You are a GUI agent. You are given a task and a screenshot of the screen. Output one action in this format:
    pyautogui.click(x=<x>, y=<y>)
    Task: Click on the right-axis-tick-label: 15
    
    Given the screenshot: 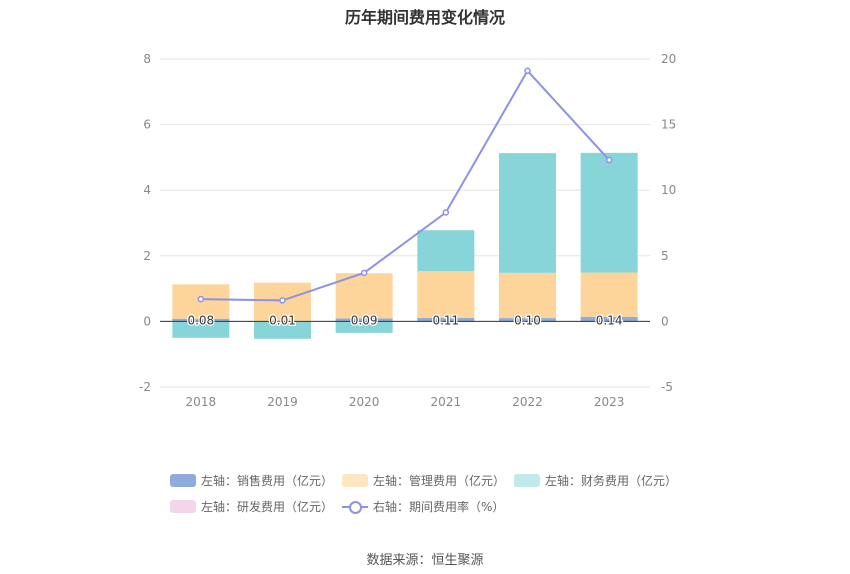 What is the action you would take?
    pyautogui.click(x=668, y=125)
    